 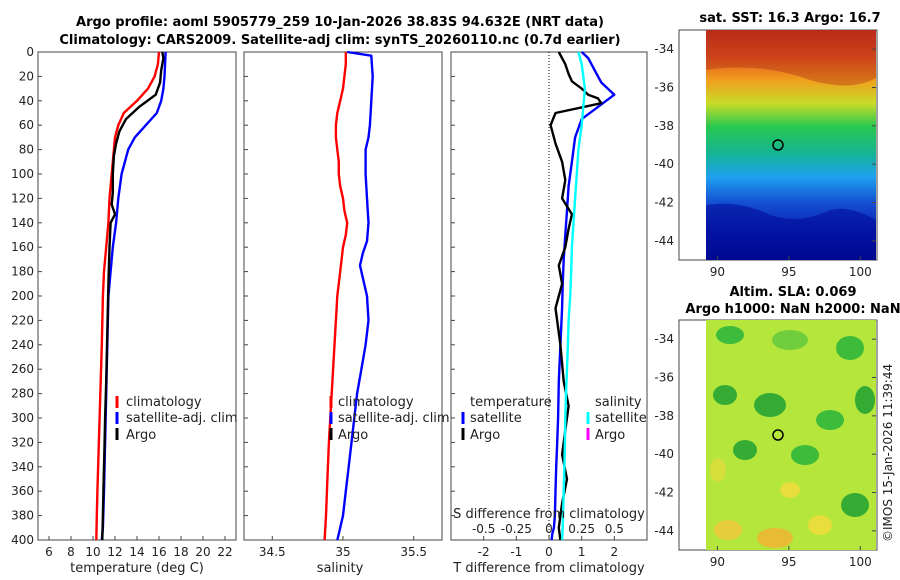 What do you see at coordinates (582, 552) in the screenshot?
I see `x-tick-label: 1` at bounding box center [582, 552].